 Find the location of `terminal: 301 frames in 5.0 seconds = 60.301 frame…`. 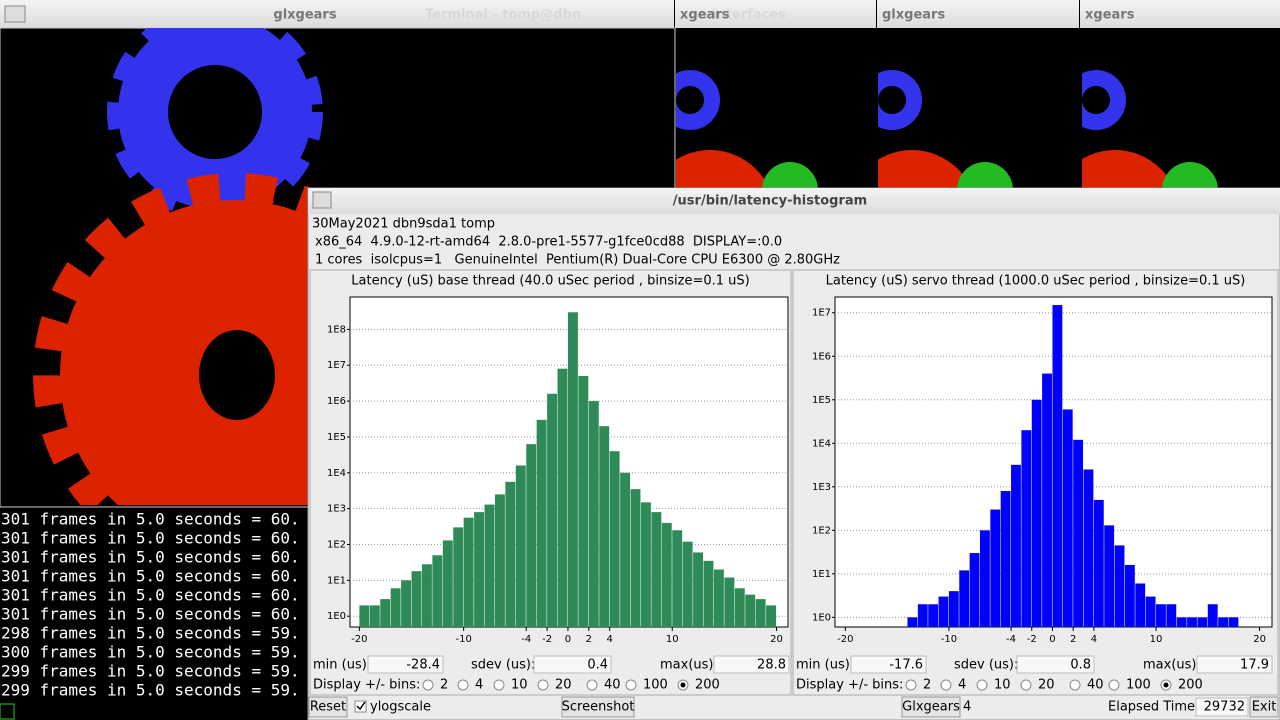

terminal: 301 frames in 5.0 seconds = 60.301 frame… is located at coordinates (150, 605).